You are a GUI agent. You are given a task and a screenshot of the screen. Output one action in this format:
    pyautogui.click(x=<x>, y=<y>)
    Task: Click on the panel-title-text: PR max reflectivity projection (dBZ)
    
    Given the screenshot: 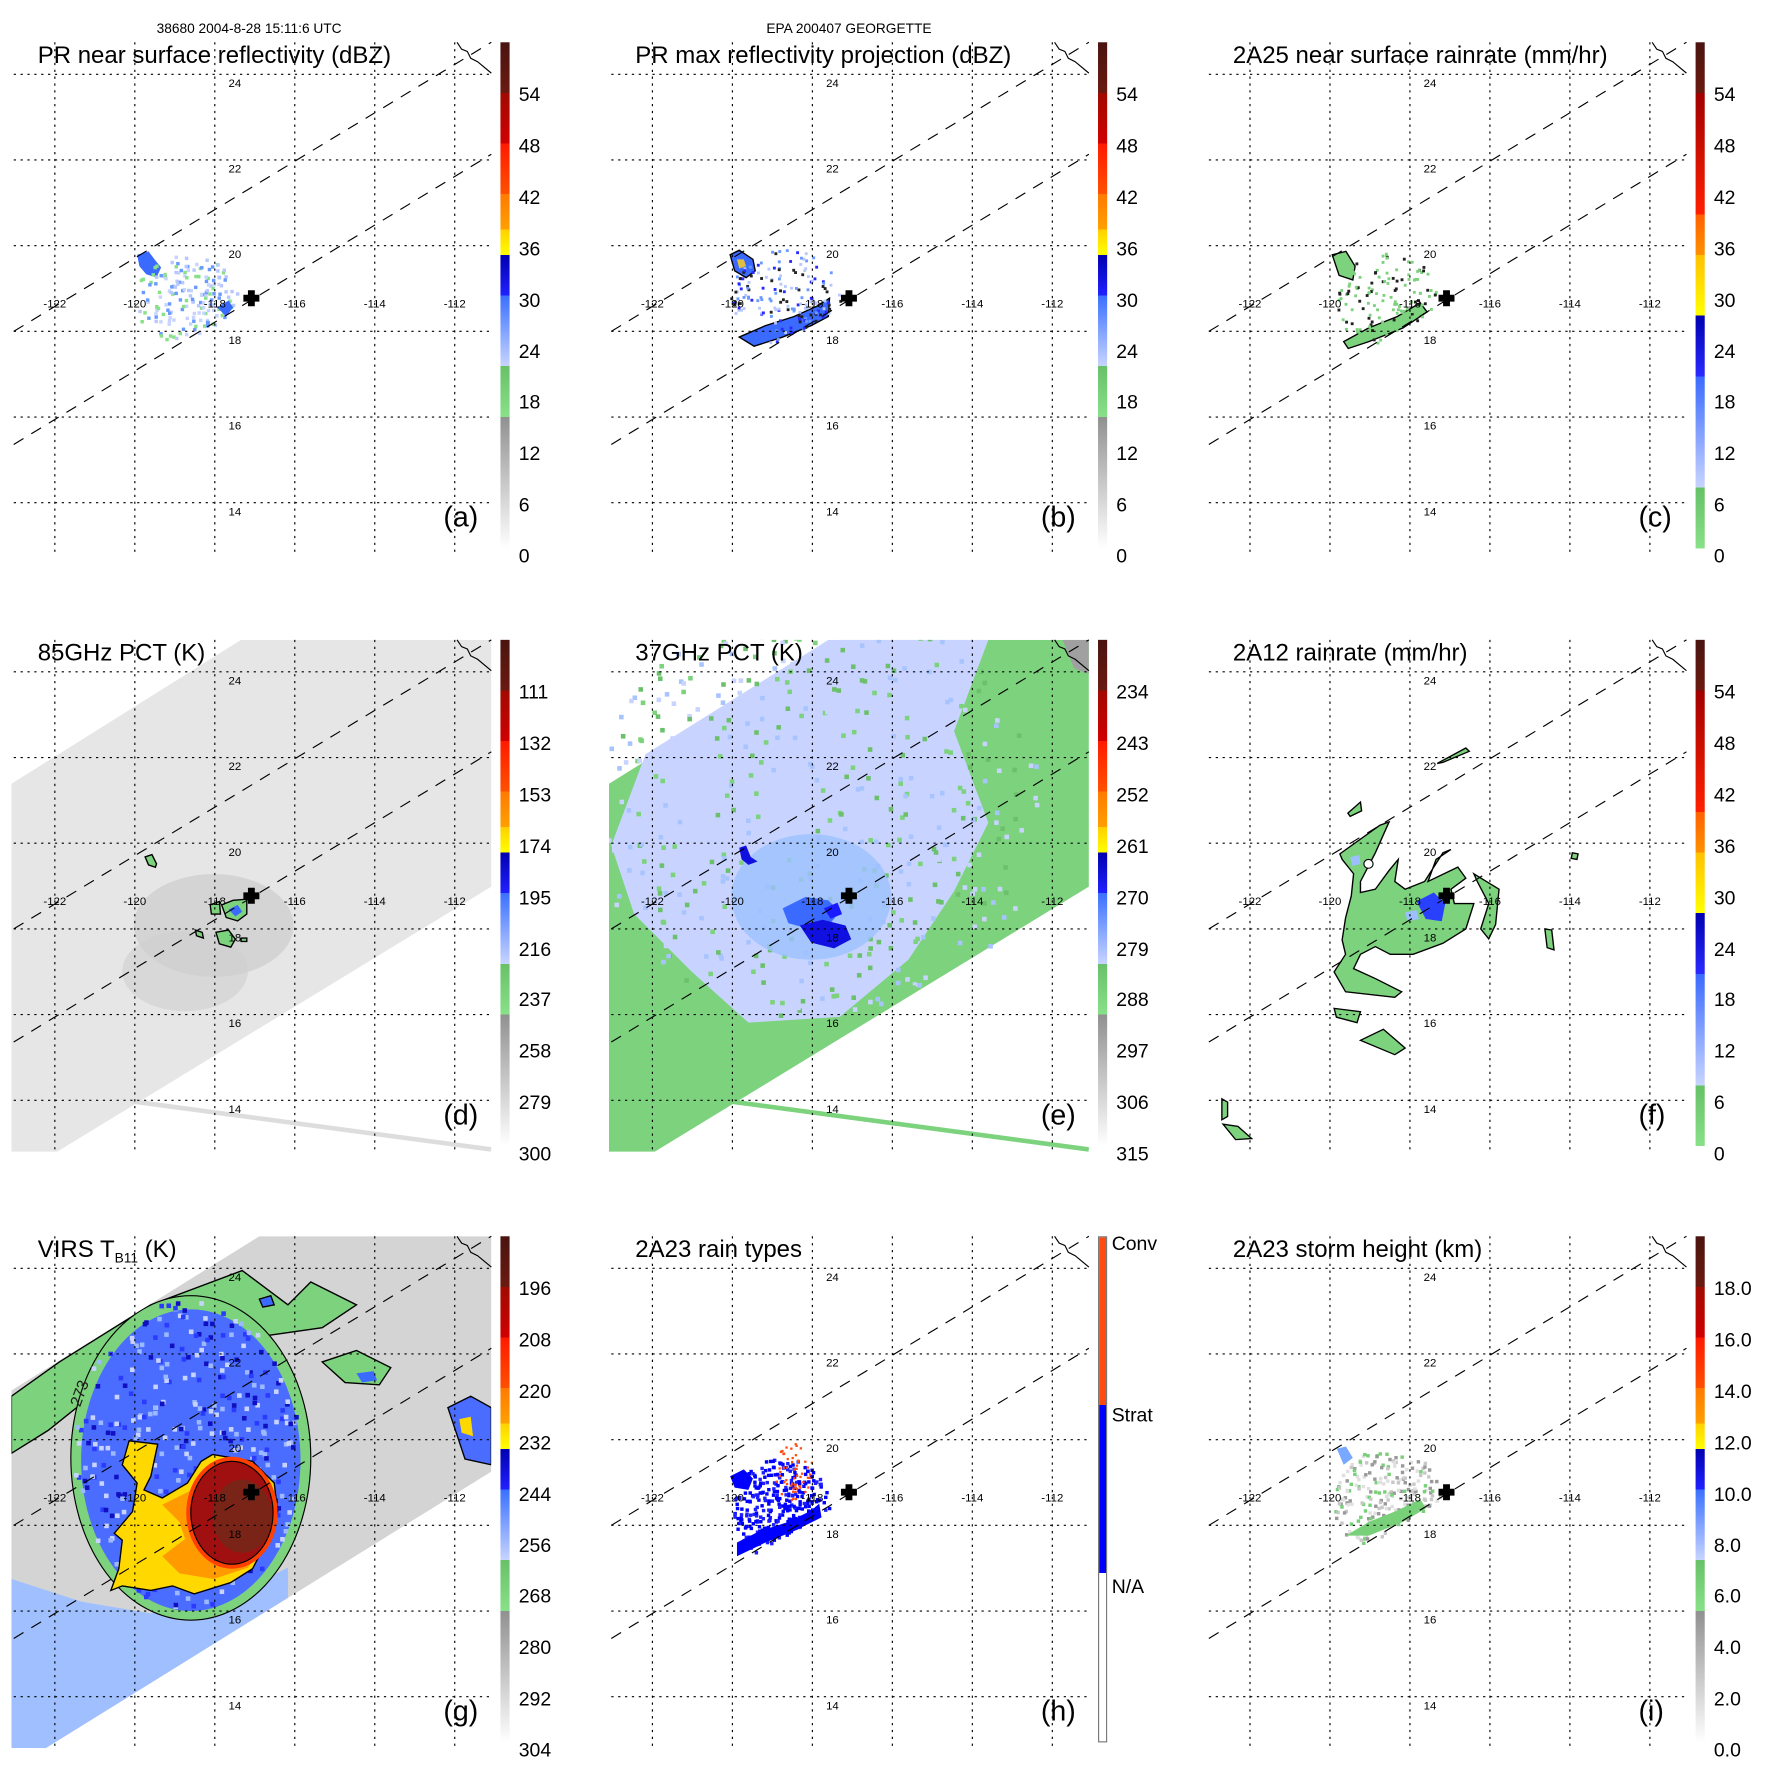 What is the action you would take?
    pyautogui.click(x=823, y=55)
    